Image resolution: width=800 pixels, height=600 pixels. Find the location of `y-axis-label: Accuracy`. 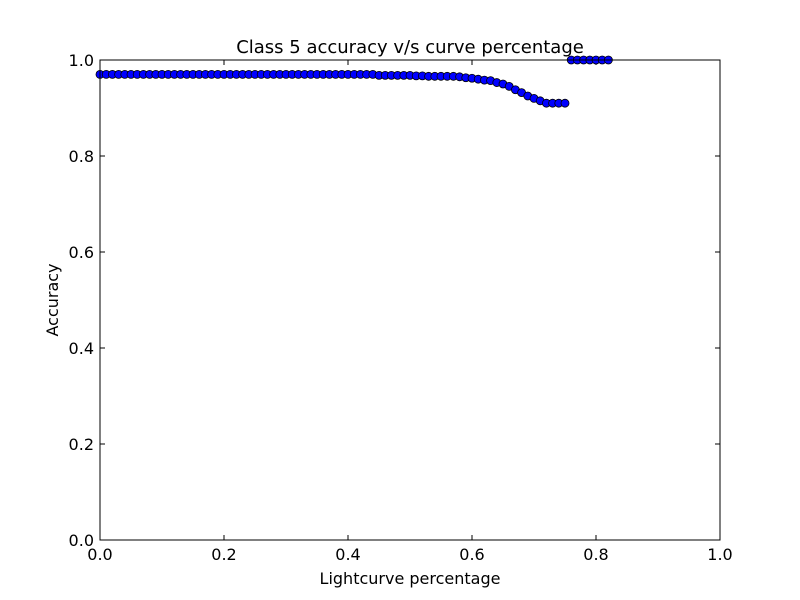

y-axis-label: Accuracy is located at coordinates (52, 299).